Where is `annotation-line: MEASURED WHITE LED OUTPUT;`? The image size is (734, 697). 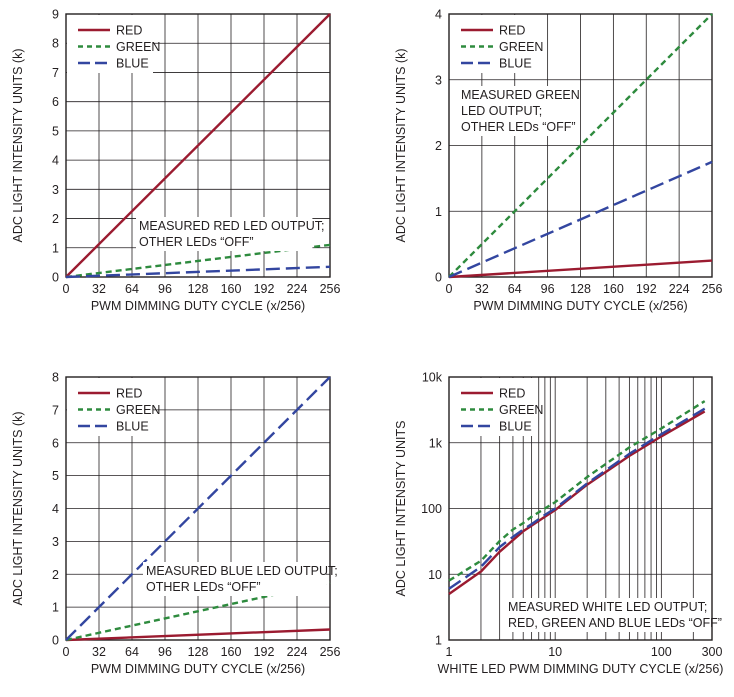
annotation-line: MEASURED WHITE LED OUTPUT; is located at coordinates (607, 607).